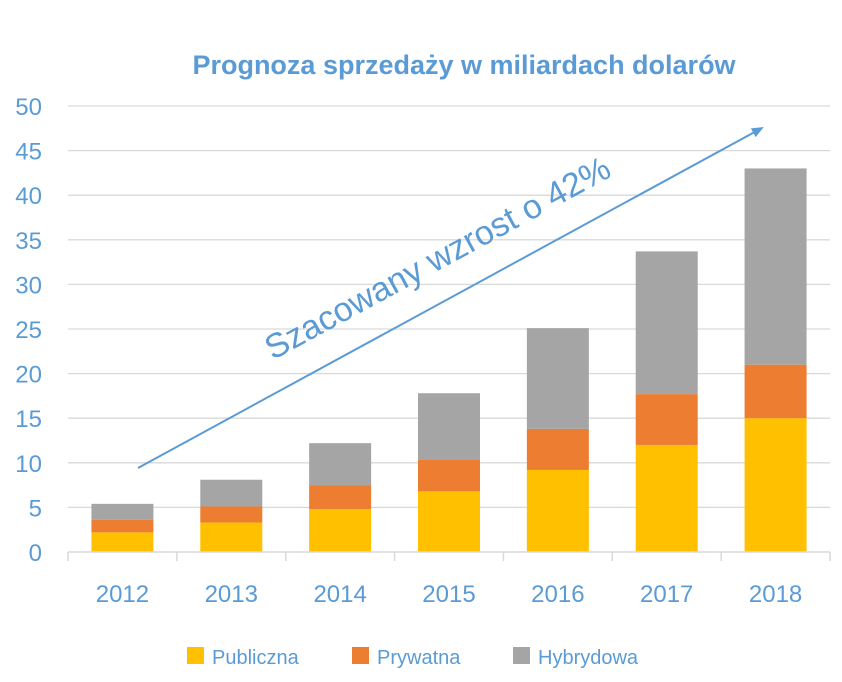  I want to click on y-tick-label: 45, so click(28, 152).